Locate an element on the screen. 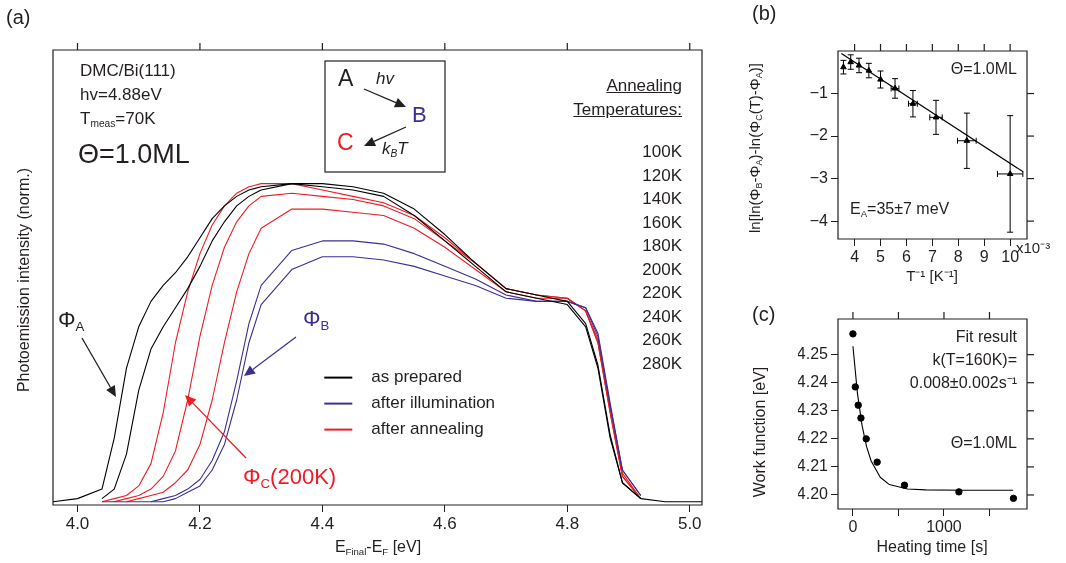  annotation: 160K is located at coordinates (662, 222).